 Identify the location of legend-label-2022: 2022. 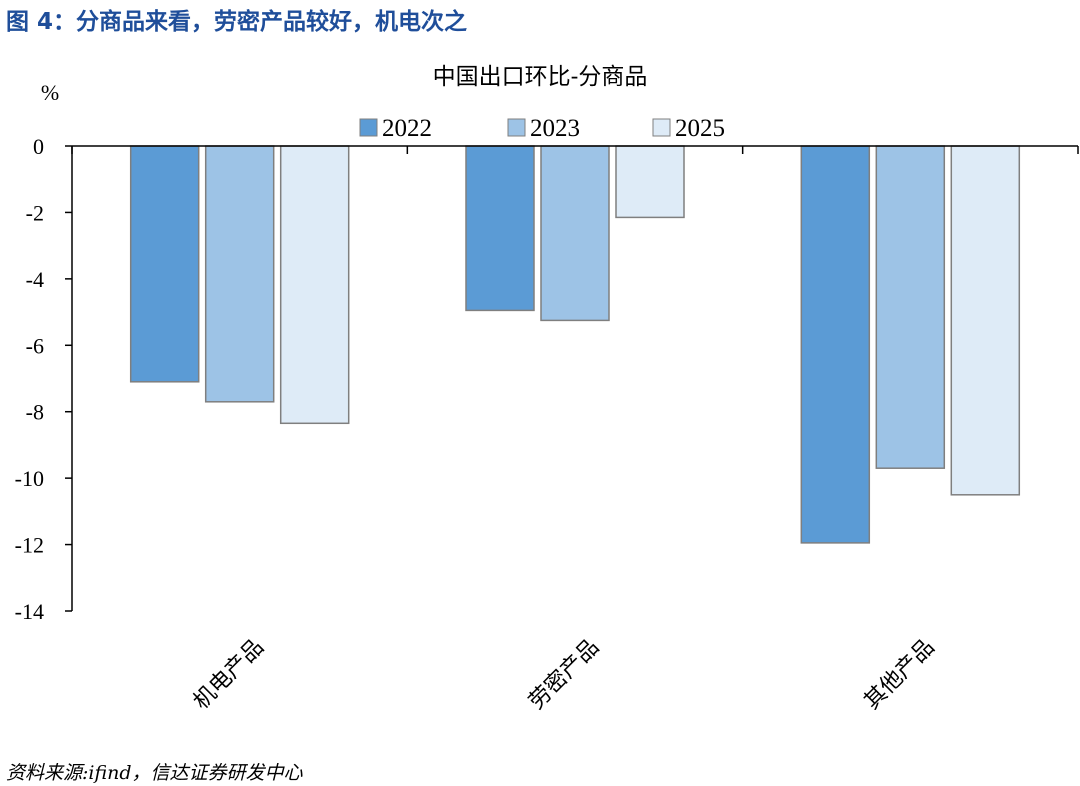
(407, 128).